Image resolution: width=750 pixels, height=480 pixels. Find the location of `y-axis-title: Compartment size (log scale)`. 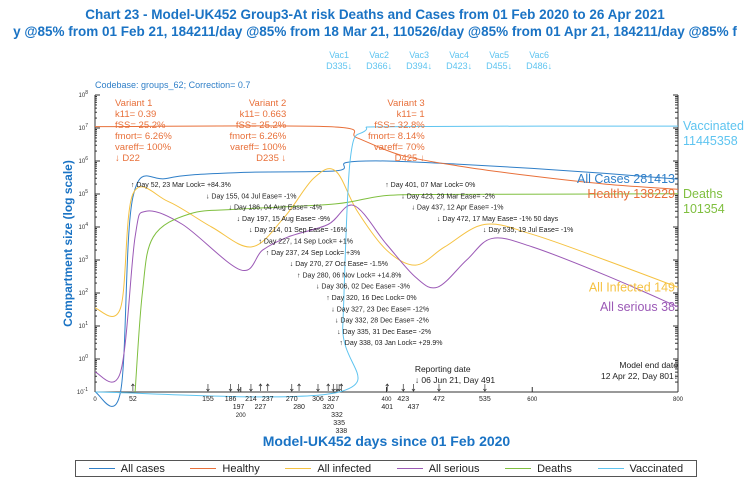

y-axis-title: Compartment size (log scale) is located at coordinates (68, 243).